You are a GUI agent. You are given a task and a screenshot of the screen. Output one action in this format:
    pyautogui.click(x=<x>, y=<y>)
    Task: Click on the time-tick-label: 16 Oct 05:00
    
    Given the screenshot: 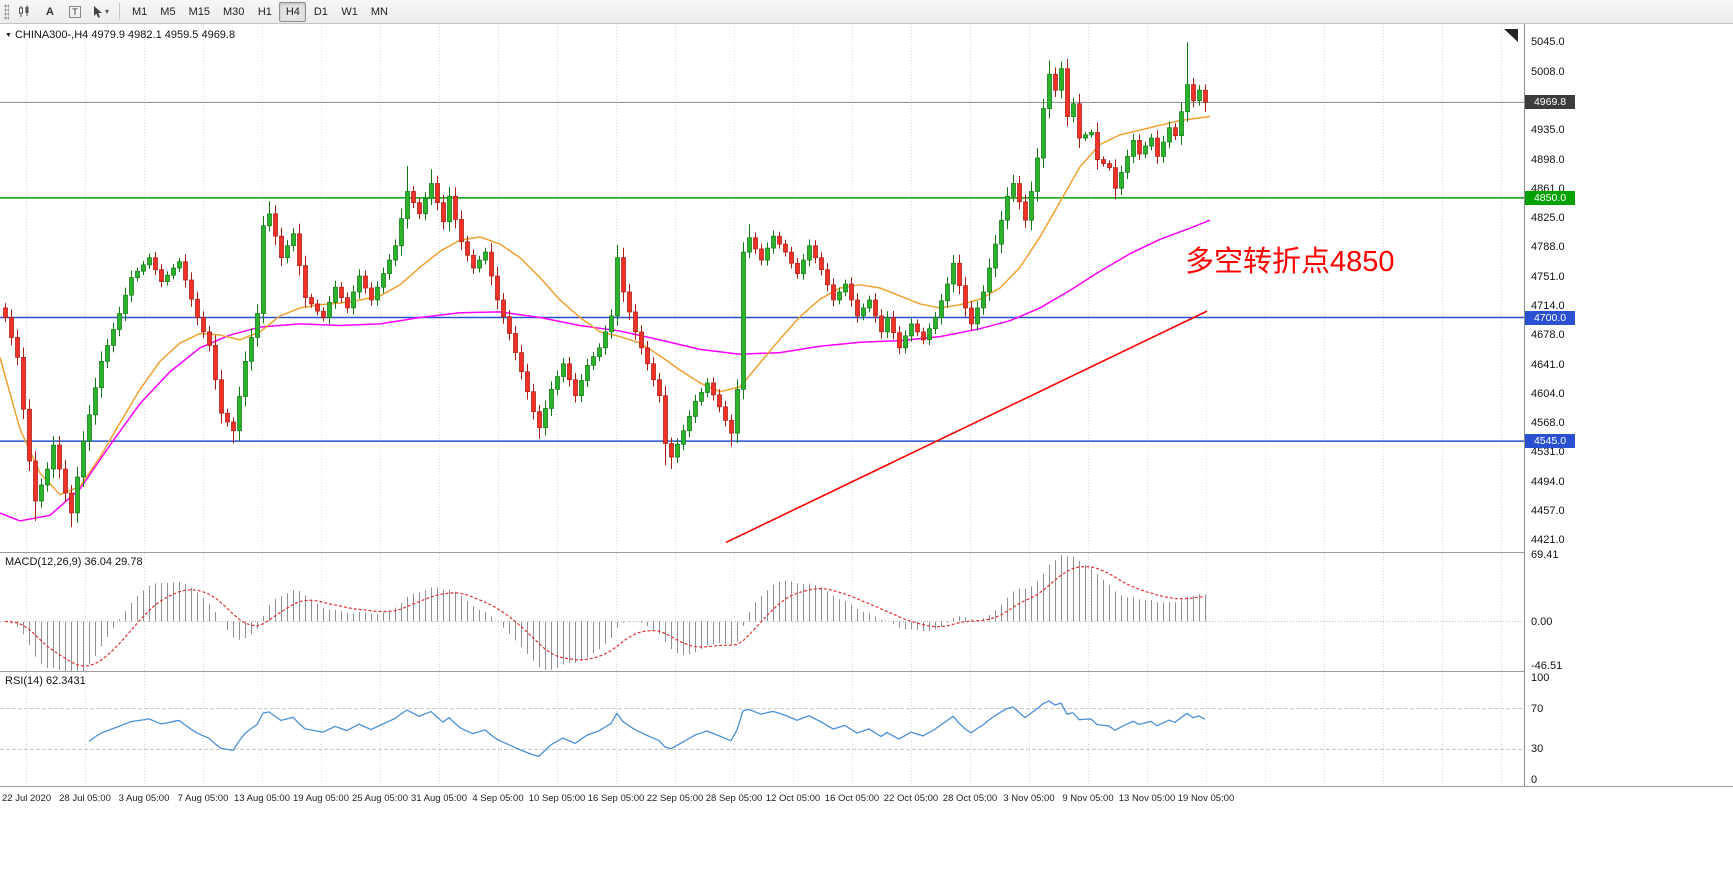 What is the action you would take?
    pyautogui.click(x=852, y=798)
    